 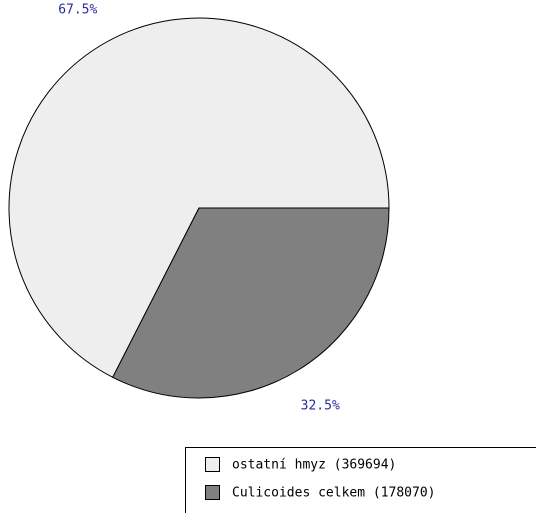 I want to click on legend-label: Culicoides celkem (178070), so click(x=334, y=493).